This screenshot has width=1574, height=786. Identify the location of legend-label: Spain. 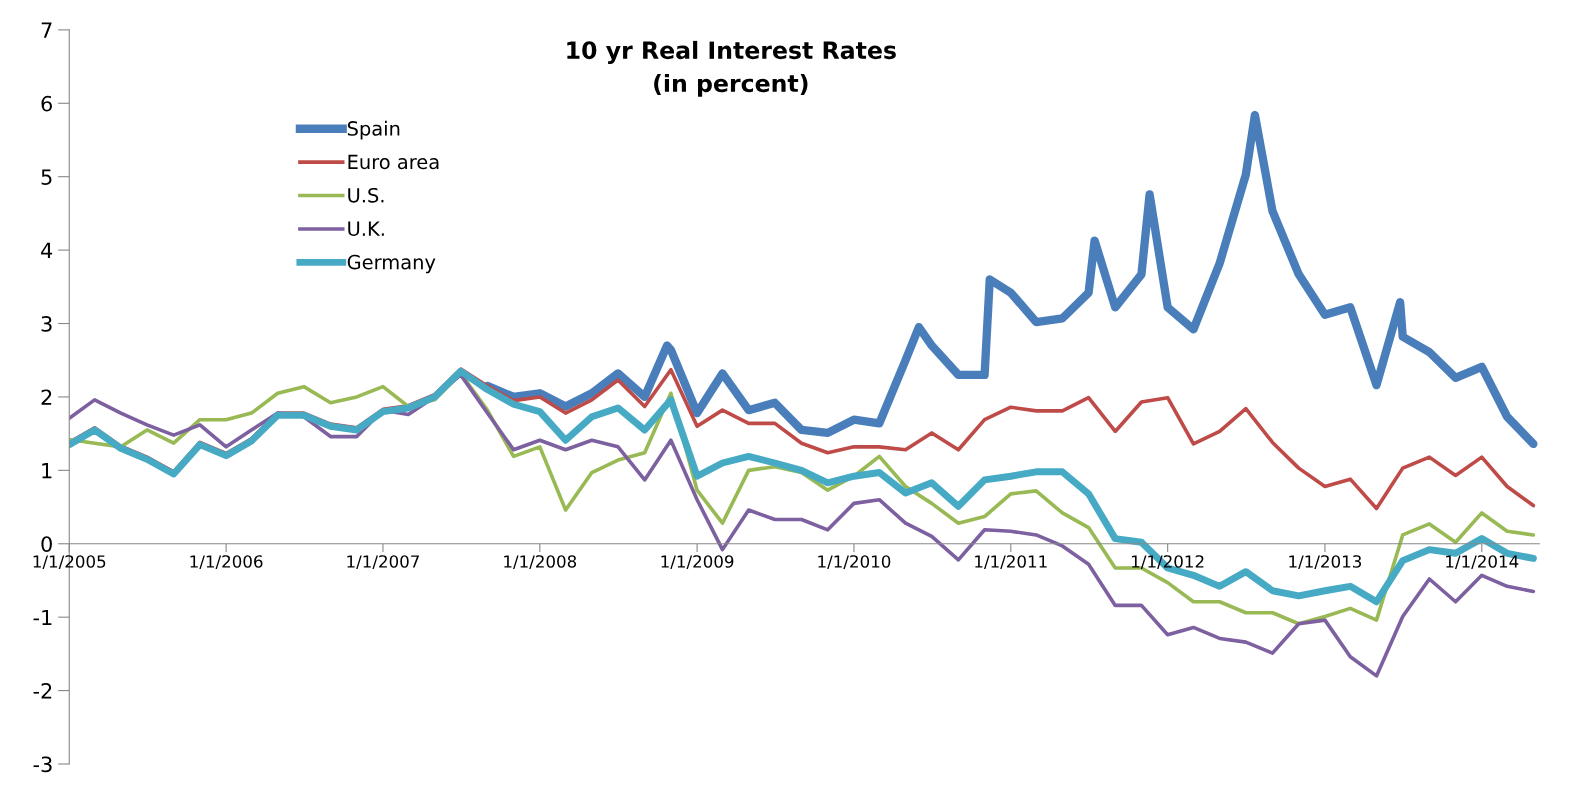
(373, 130).